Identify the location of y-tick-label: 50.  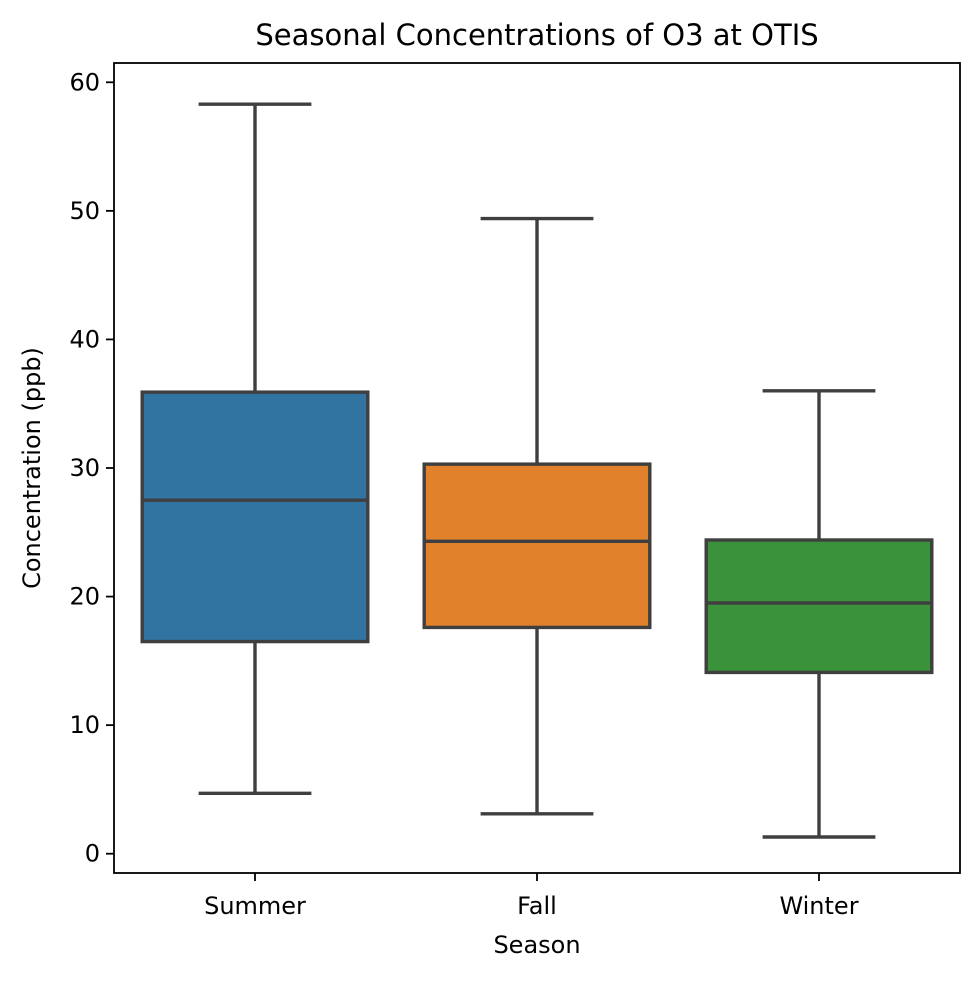
(84, 211).